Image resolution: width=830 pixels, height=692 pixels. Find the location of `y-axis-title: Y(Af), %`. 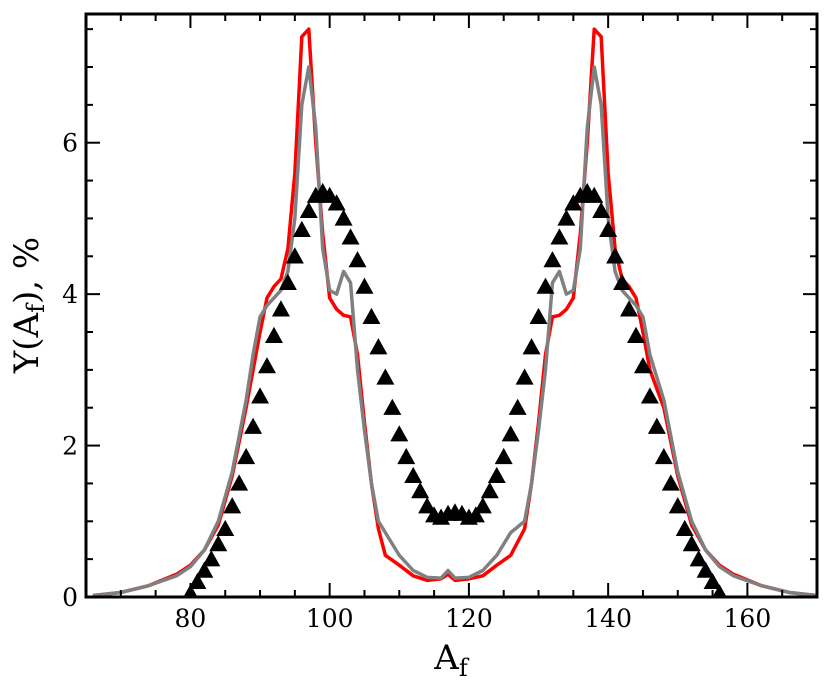

y-axis-title: Y(Af), % is located at coordinates (28, 305).